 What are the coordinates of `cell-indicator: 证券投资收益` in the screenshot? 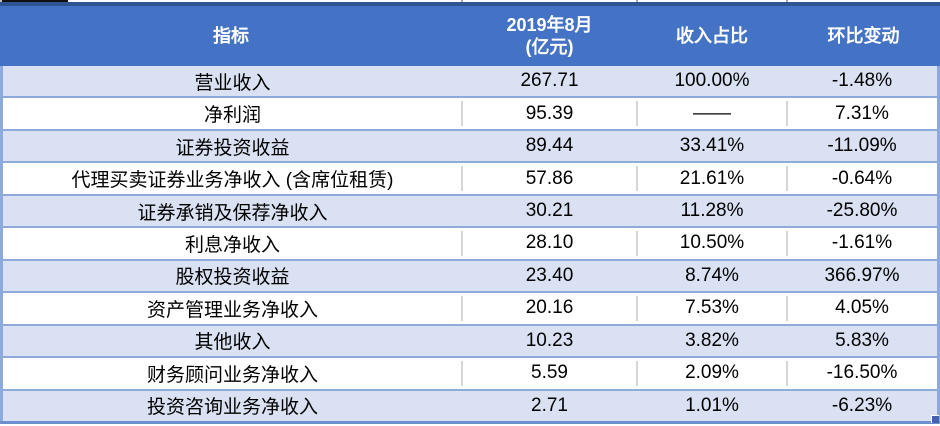 It's located at (232, 148).